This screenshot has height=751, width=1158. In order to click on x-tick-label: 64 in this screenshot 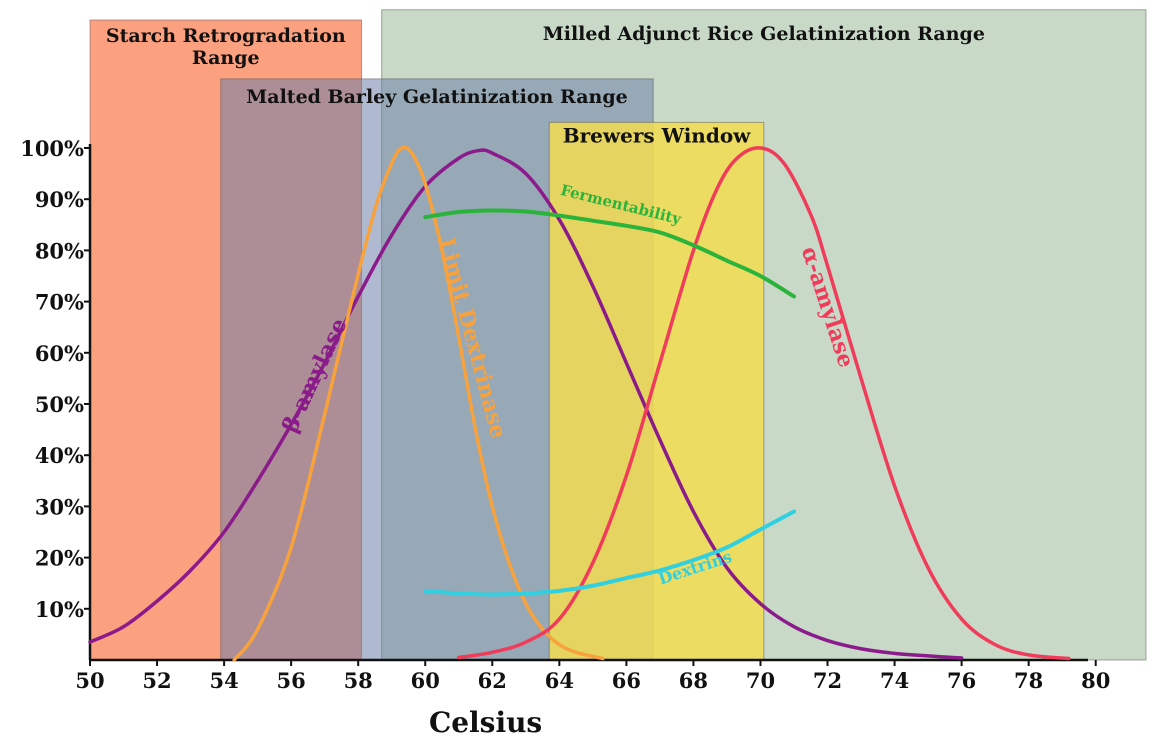, I will do `click(559, 680)`.